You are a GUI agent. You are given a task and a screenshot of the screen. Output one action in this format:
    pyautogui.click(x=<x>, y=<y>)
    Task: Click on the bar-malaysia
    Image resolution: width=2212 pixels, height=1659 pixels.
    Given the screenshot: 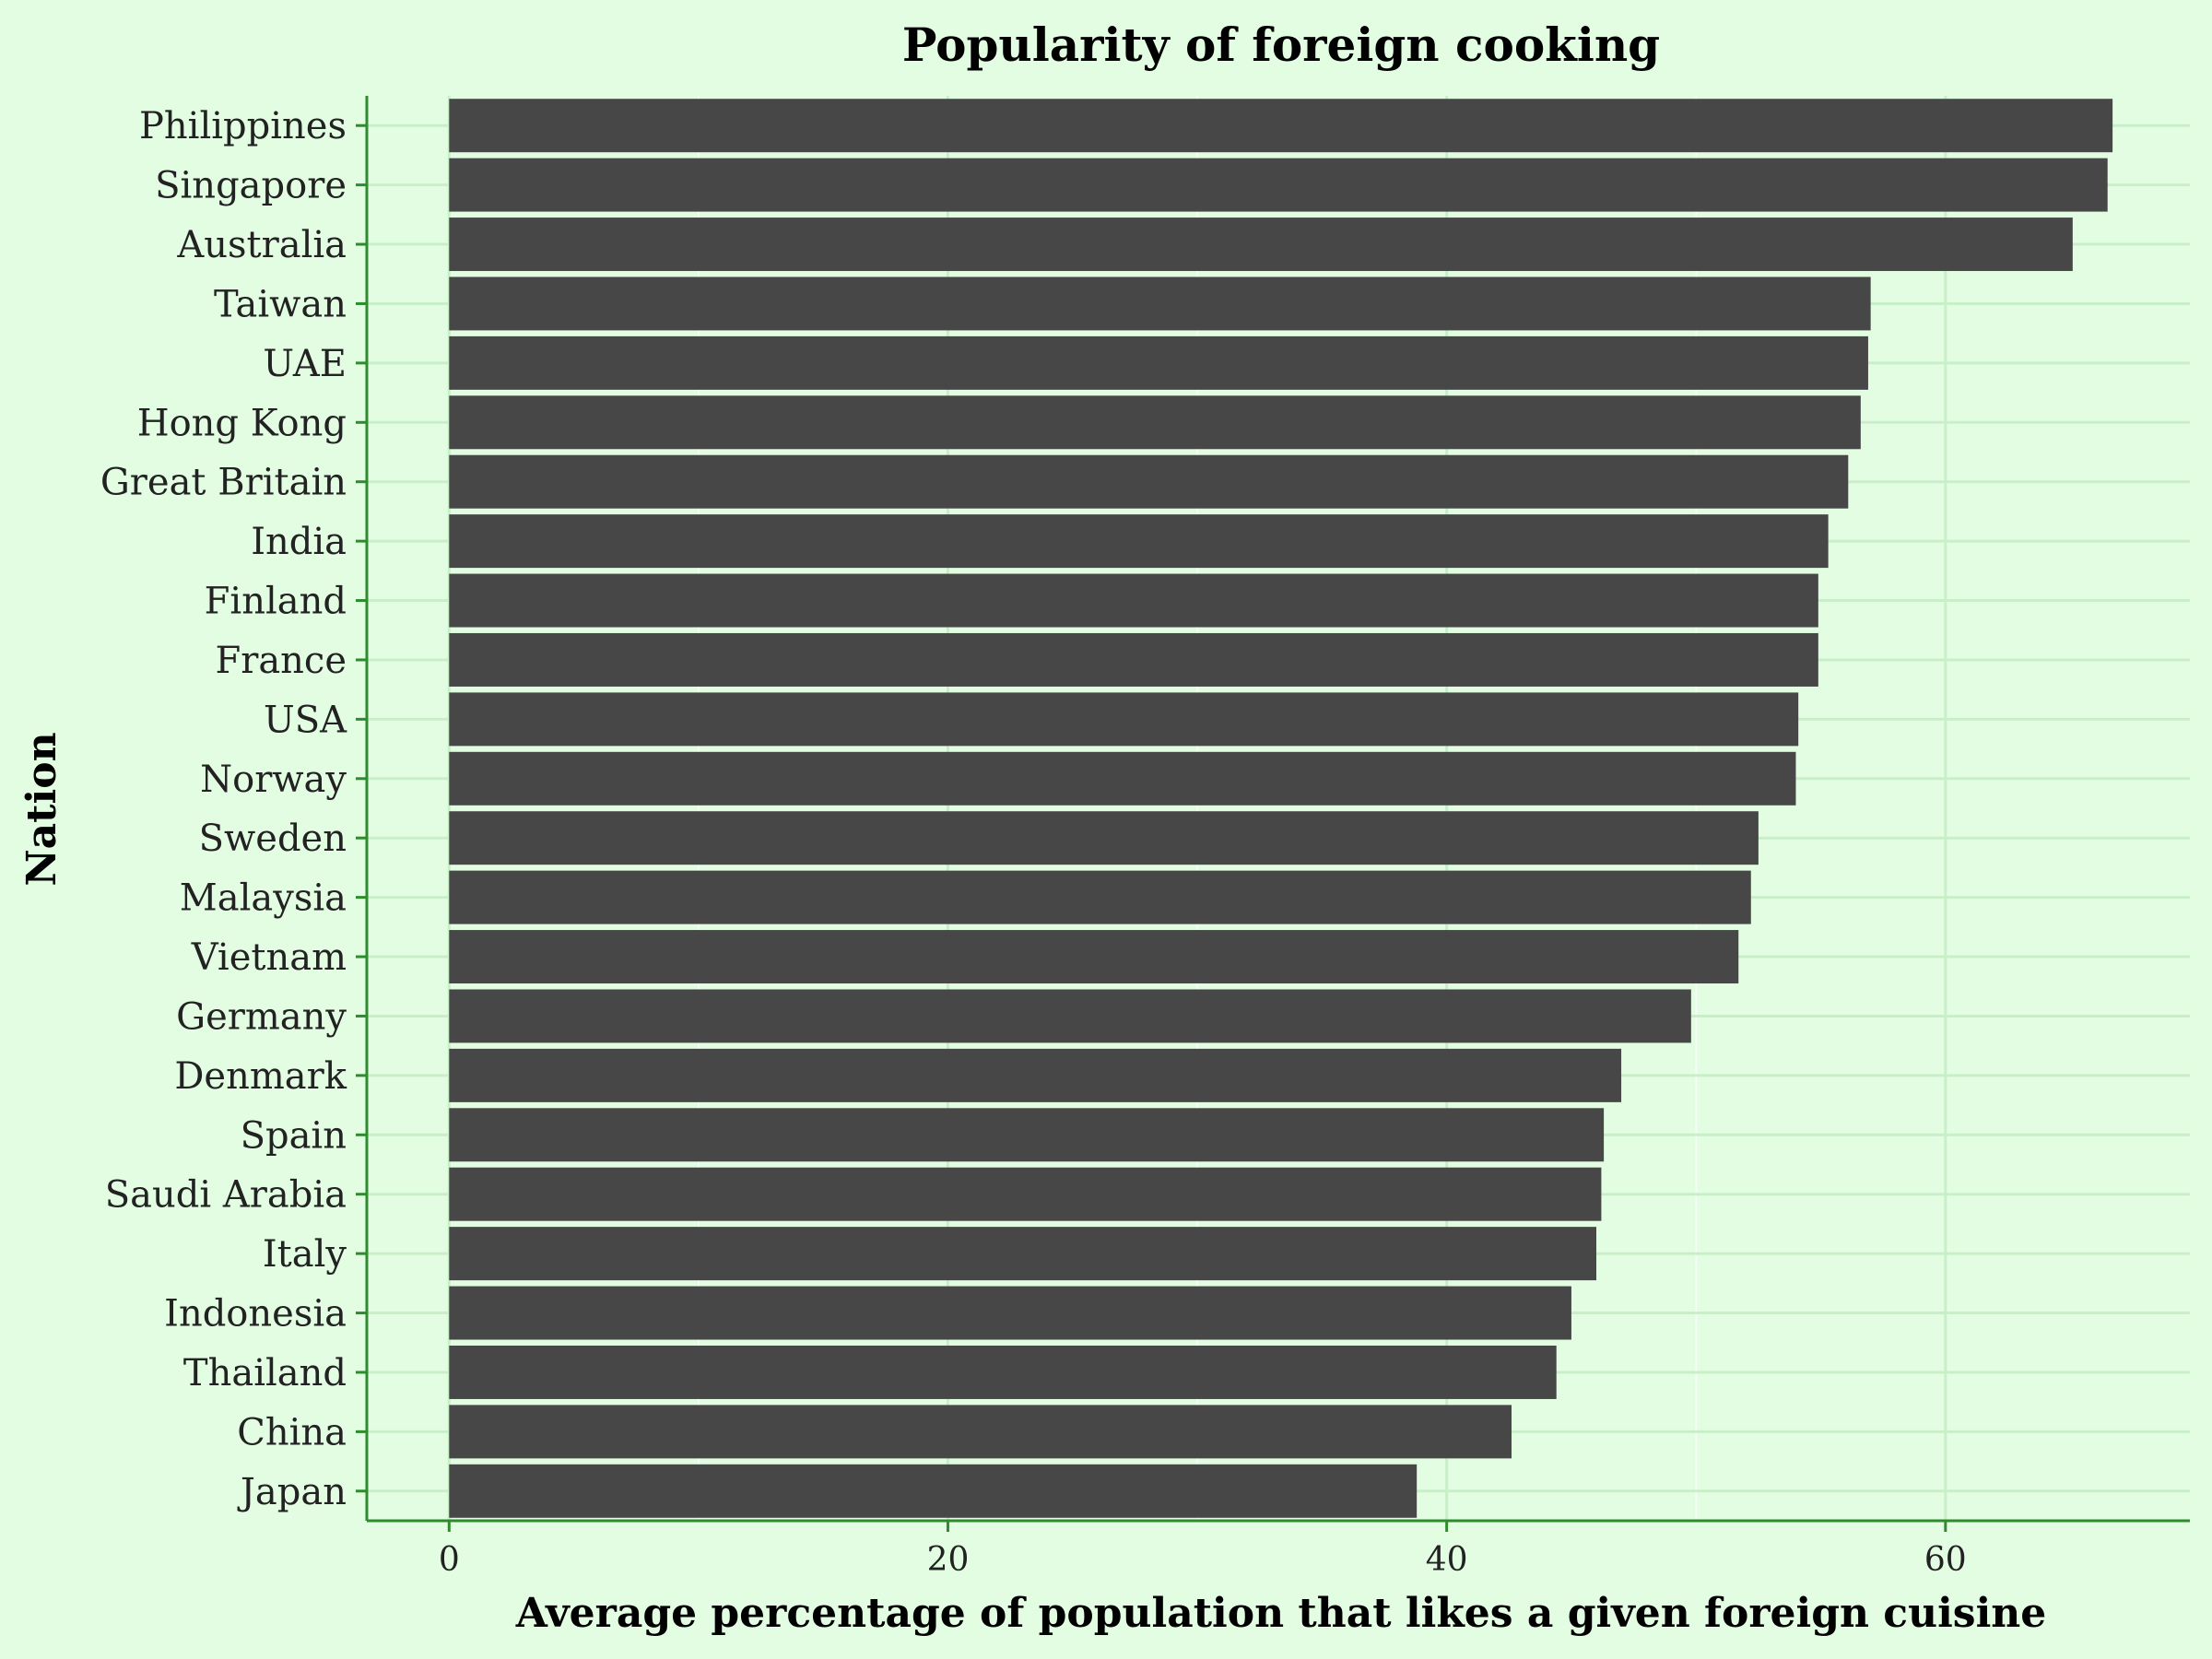 What is the action you would take?
    pyautogui.click(x=1100, y=897)
    